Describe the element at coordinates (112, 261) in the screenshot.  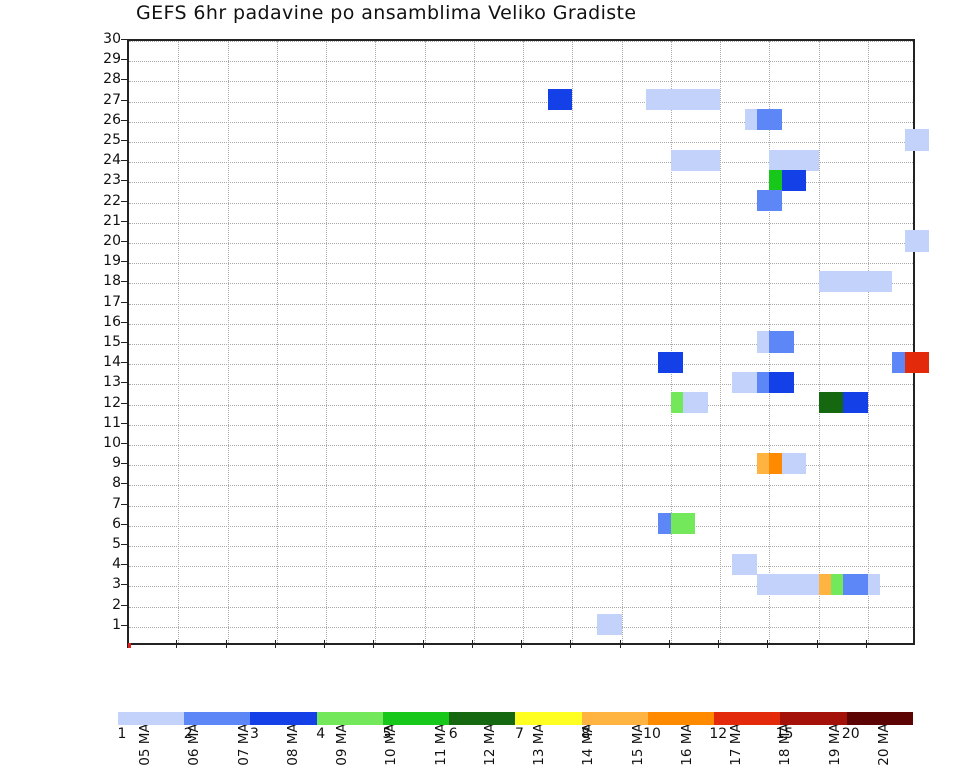
I see `y-axis-tick-label: 19` at that location.